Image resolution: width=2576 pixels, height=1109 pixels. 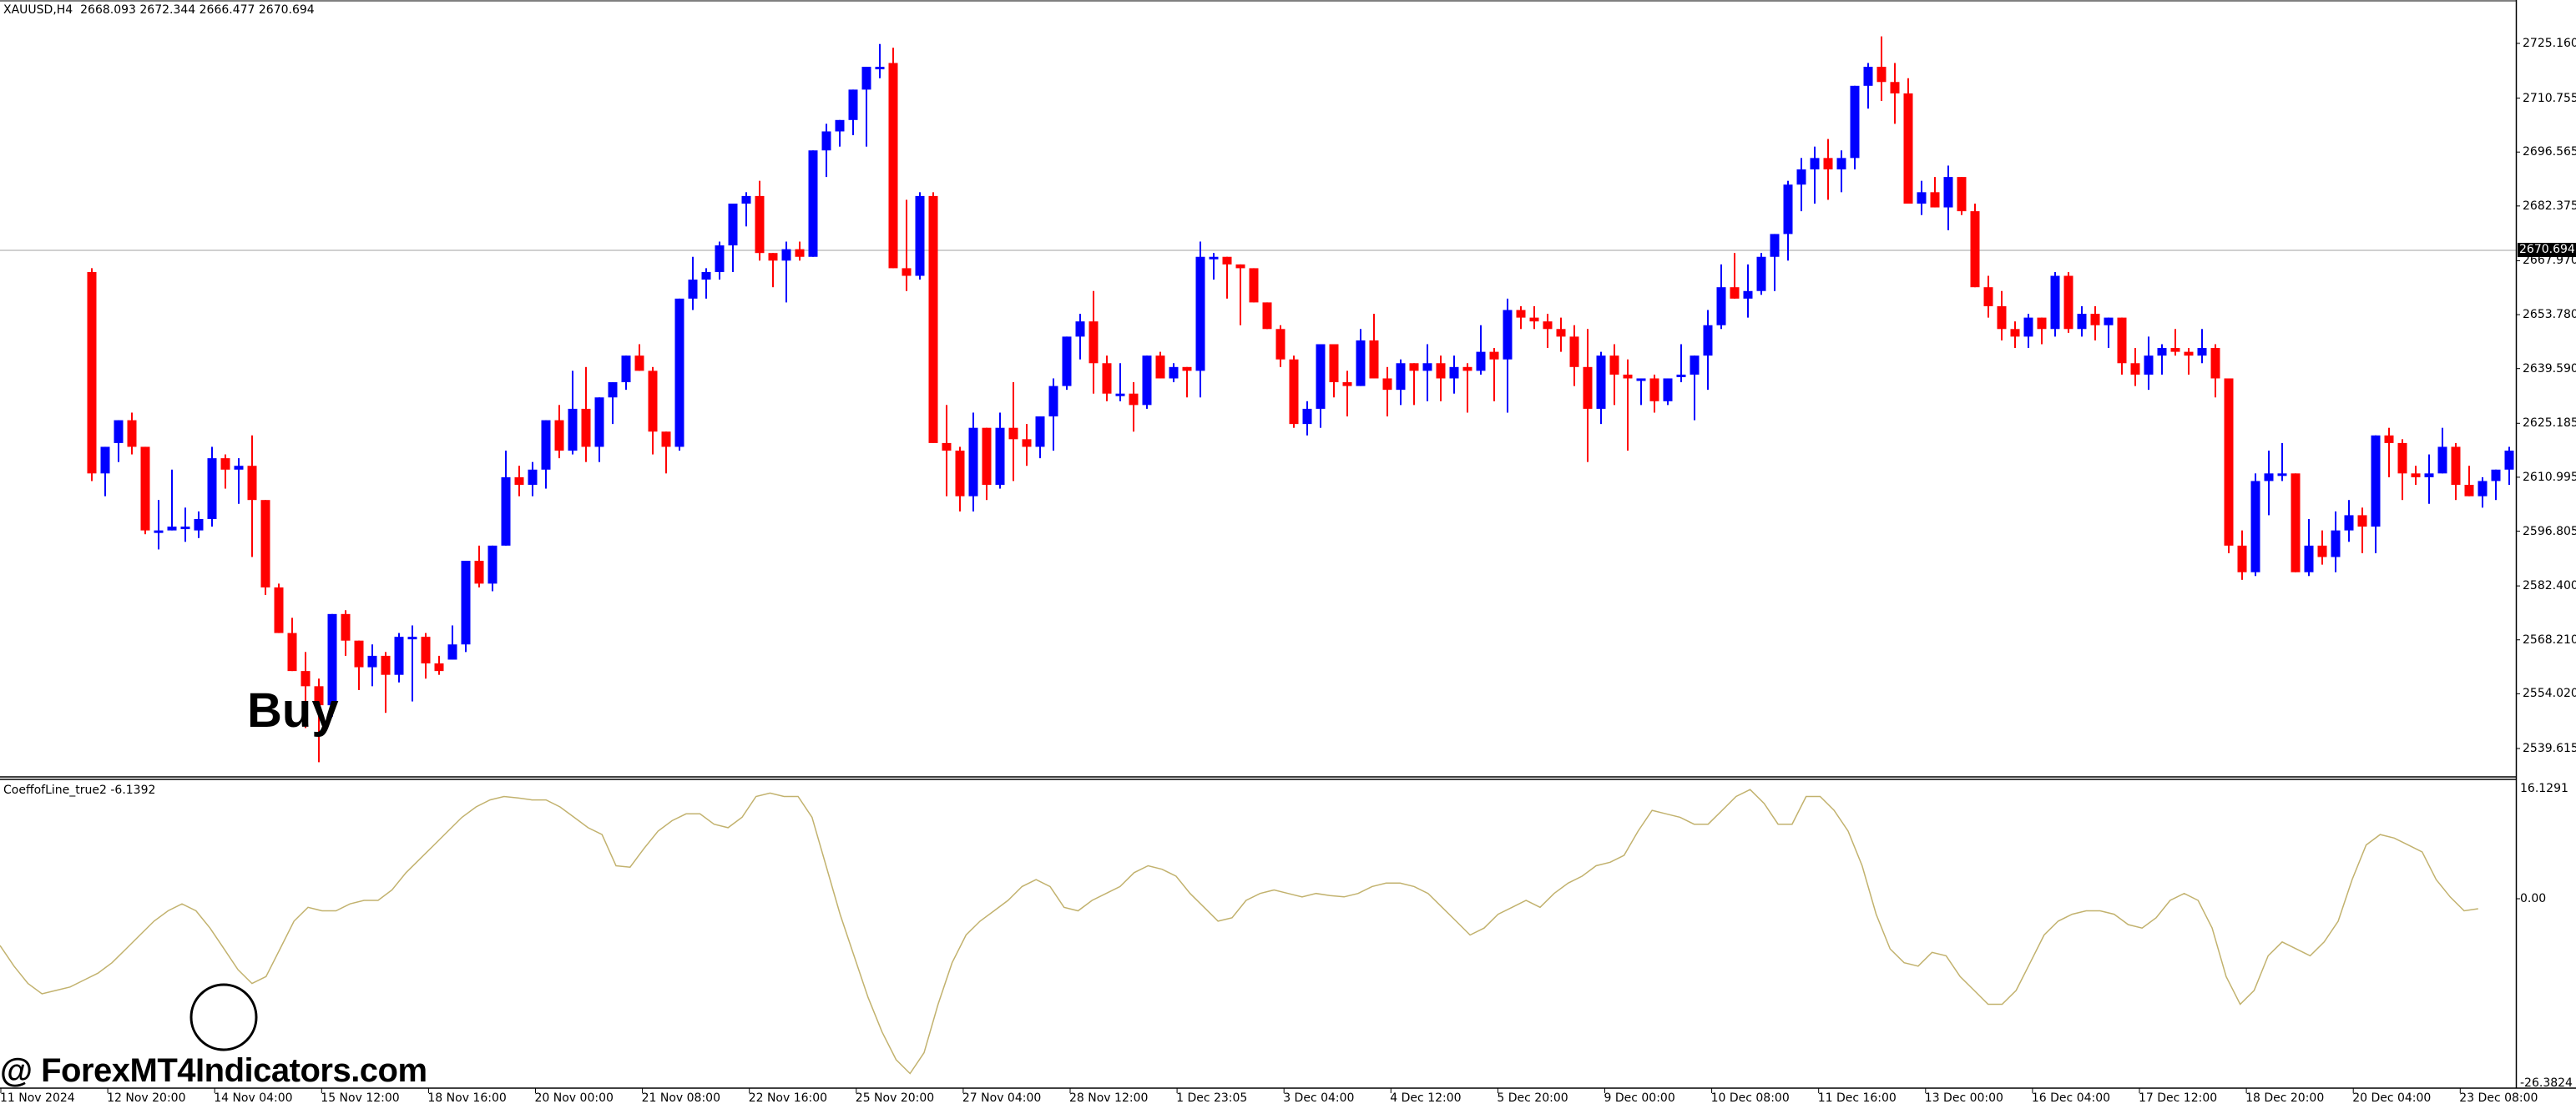 I want to click on price-tick-label: 2710.755, so click(x=2549, y=98).